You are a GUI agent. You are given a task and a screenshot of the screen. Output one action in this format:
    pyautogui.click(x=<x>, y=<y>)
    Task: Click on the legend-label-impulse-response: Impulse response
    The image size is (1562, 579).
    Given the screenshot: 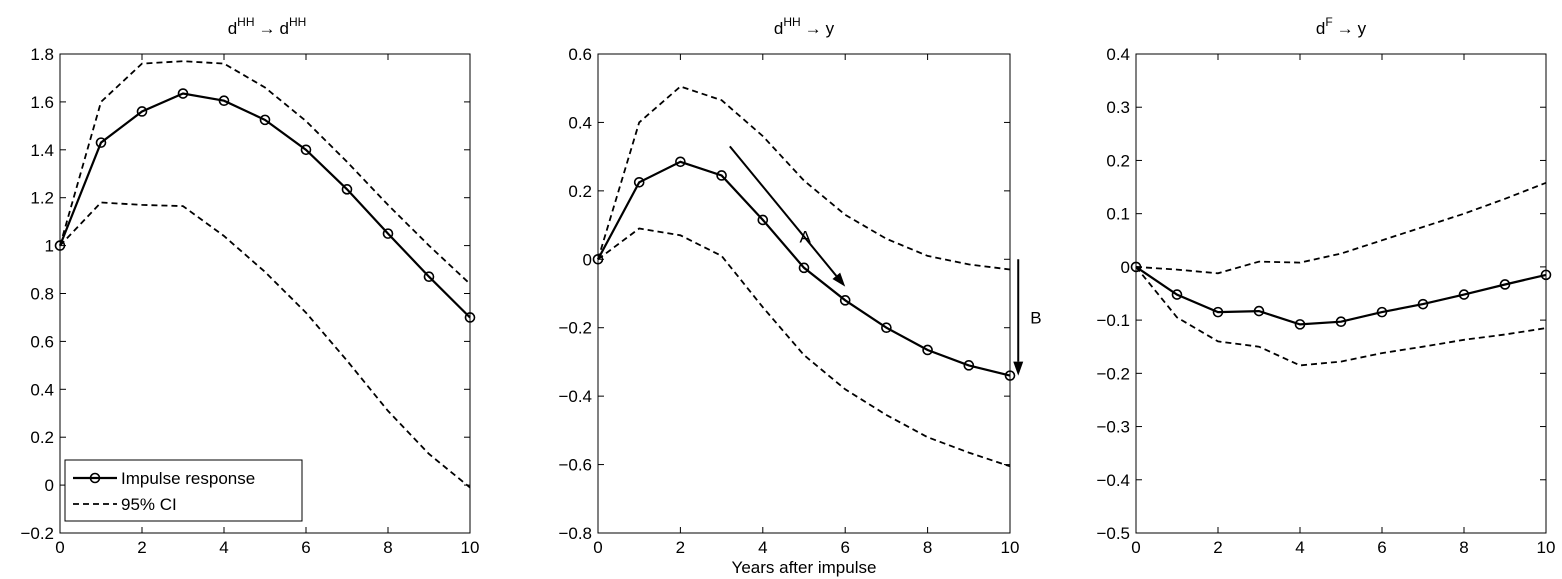 What is the action you would take?
    pyautogui.click(x=188, y=478)
    